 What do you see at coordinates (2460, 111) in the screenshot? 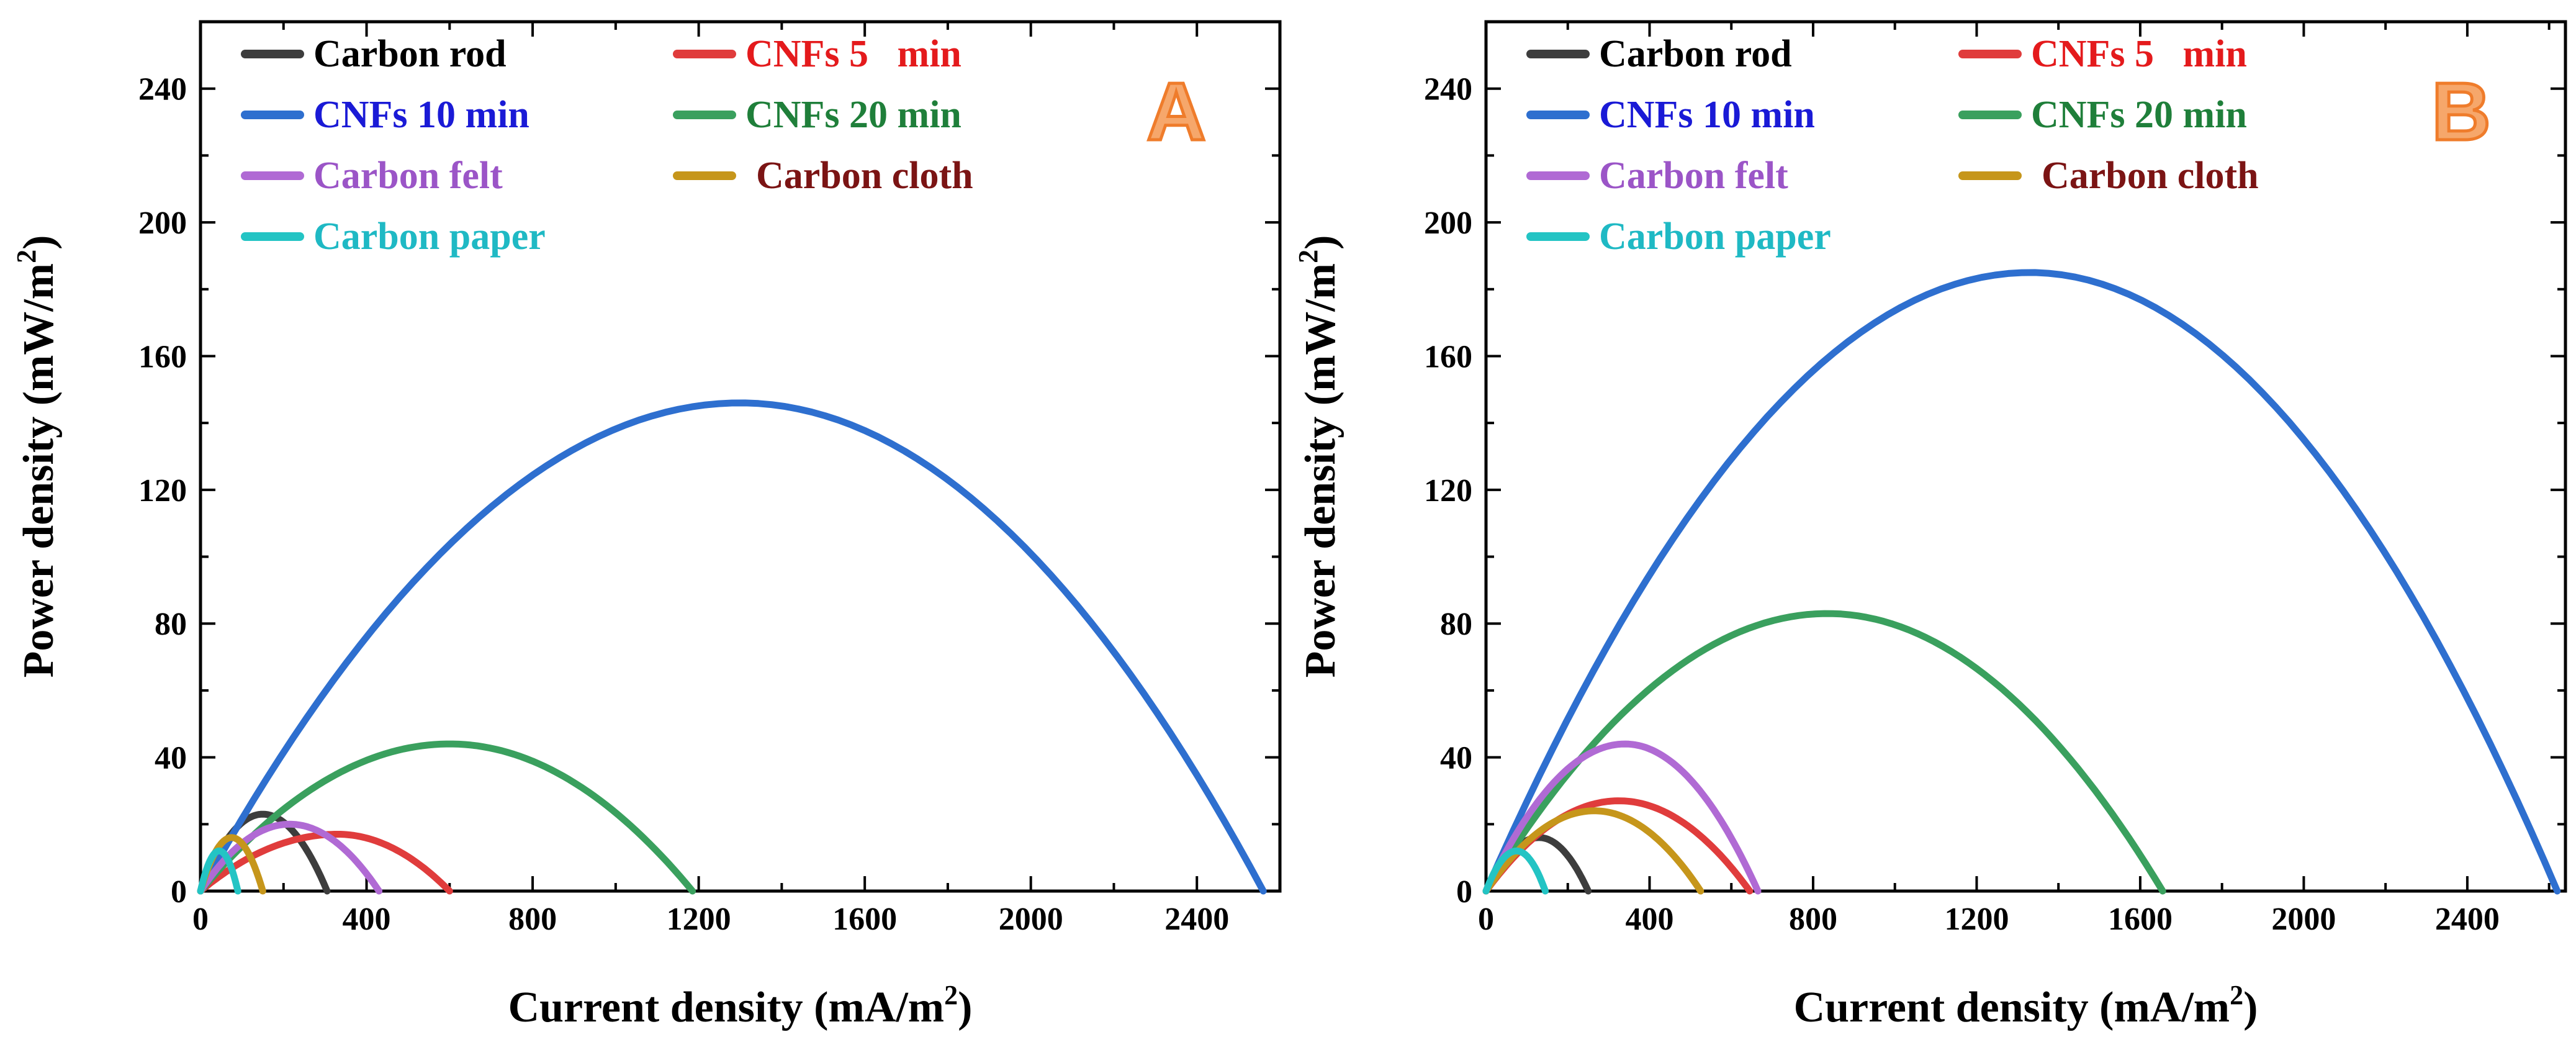
I see `panel-label: B` at bounding box center [2460, 111].